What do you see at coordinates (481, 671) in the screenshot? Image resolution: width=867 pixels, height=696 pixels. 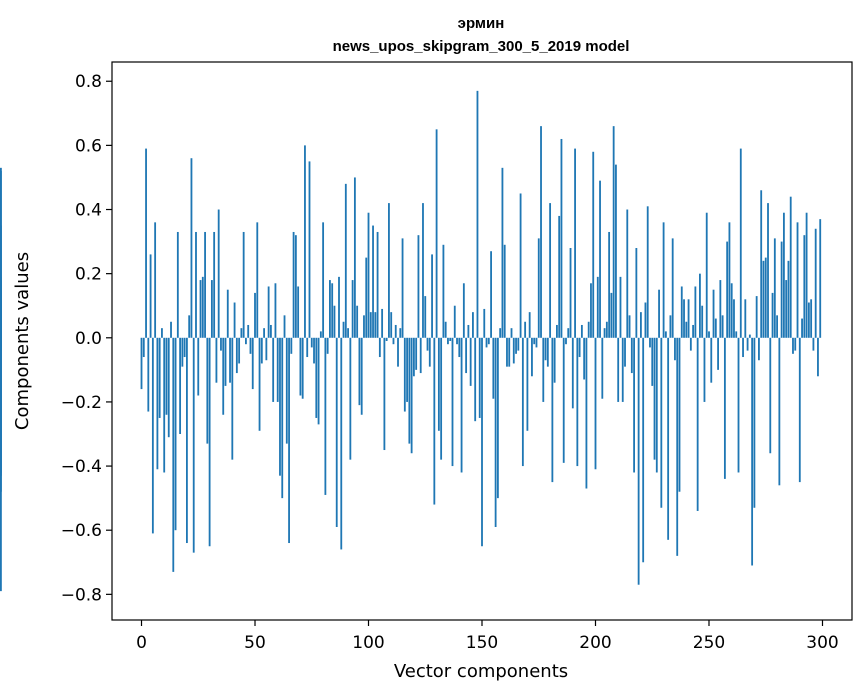 I see `x-axis-label: Vector components` at bounding box center [481, 671].